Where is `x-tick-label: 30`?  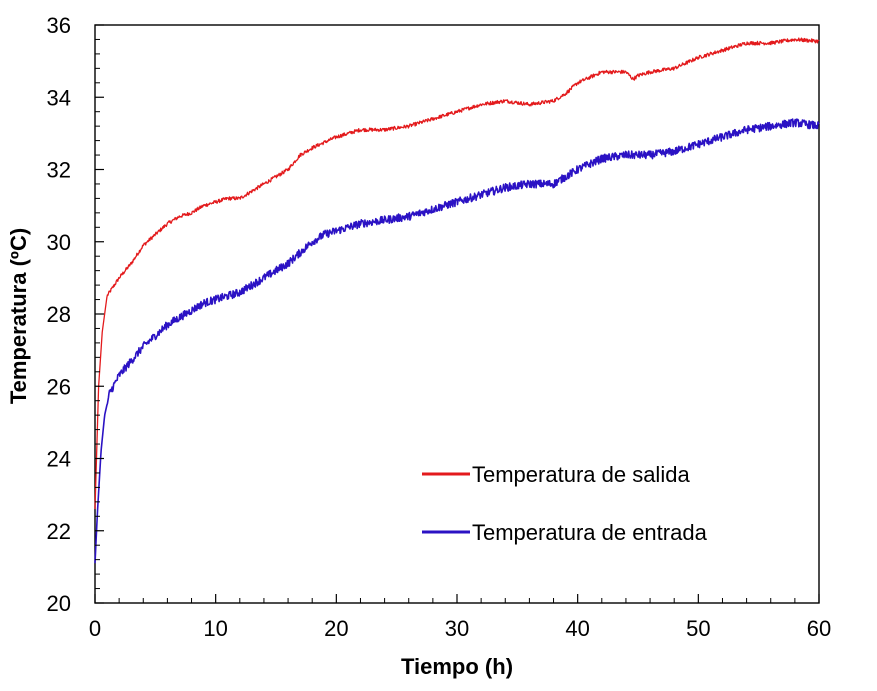 x-tick-label: 30 is located at coordinates (457, 628).